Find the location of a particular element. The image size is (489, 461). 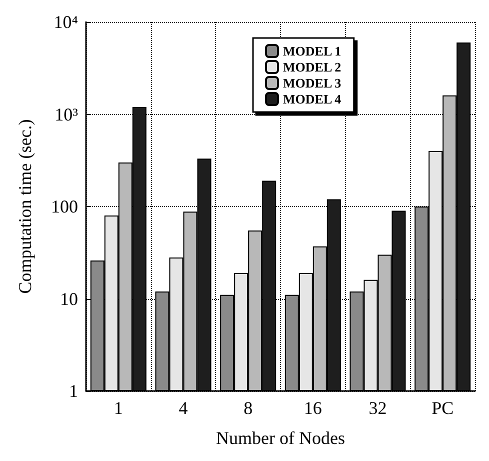

x-tick-label: 16 is located at coordinates (313, 408).